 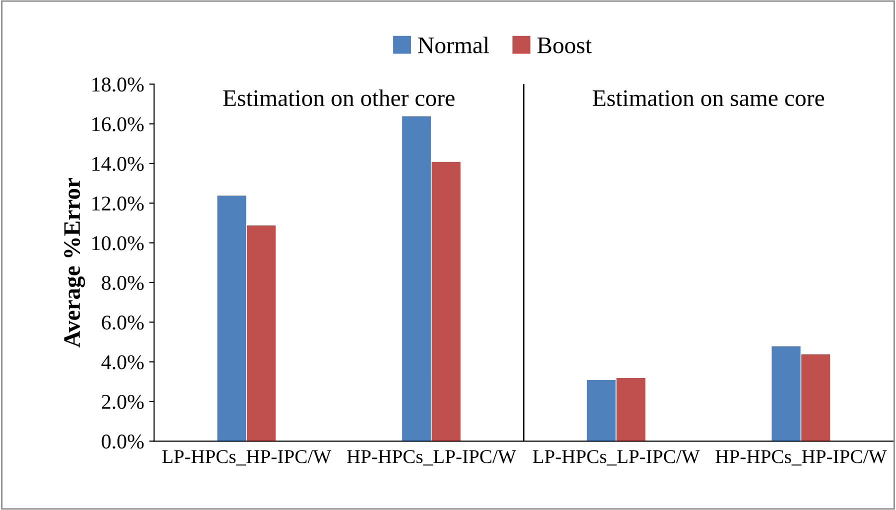 I want to click on legend-label: Normal, so click(x=454, y=45).